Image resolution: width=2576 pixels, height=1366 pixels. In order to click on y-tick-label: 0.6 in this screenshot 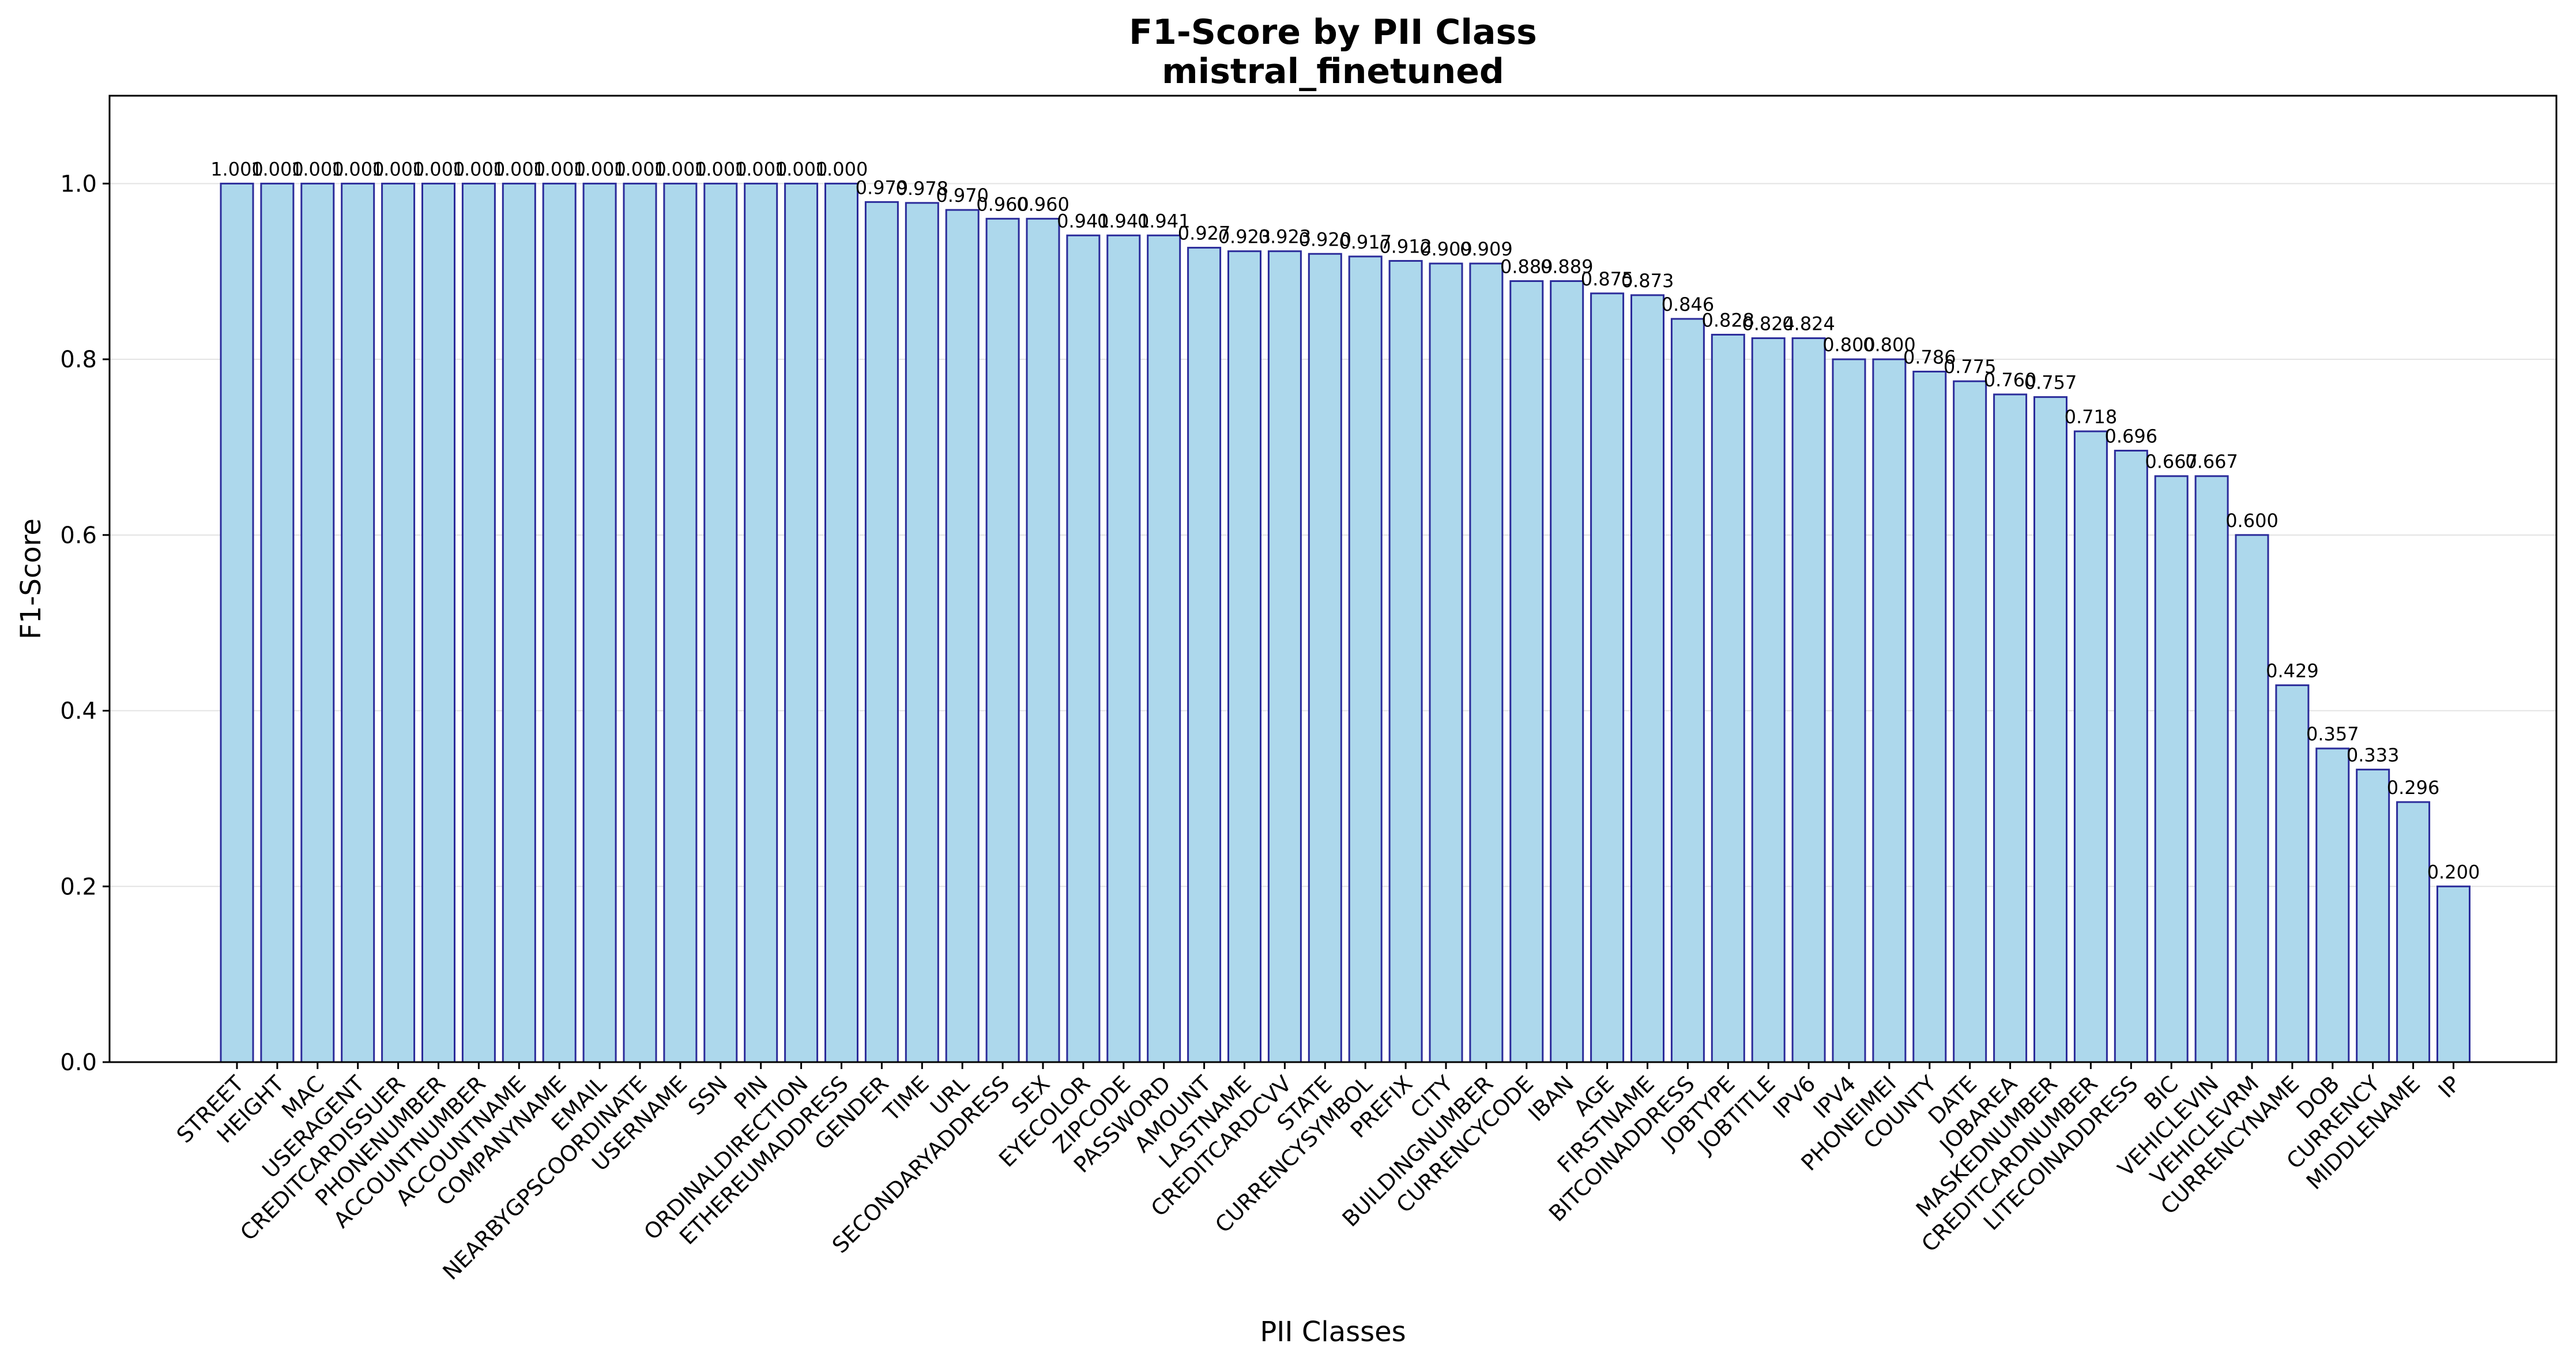, I will do `click(78, 535)`.